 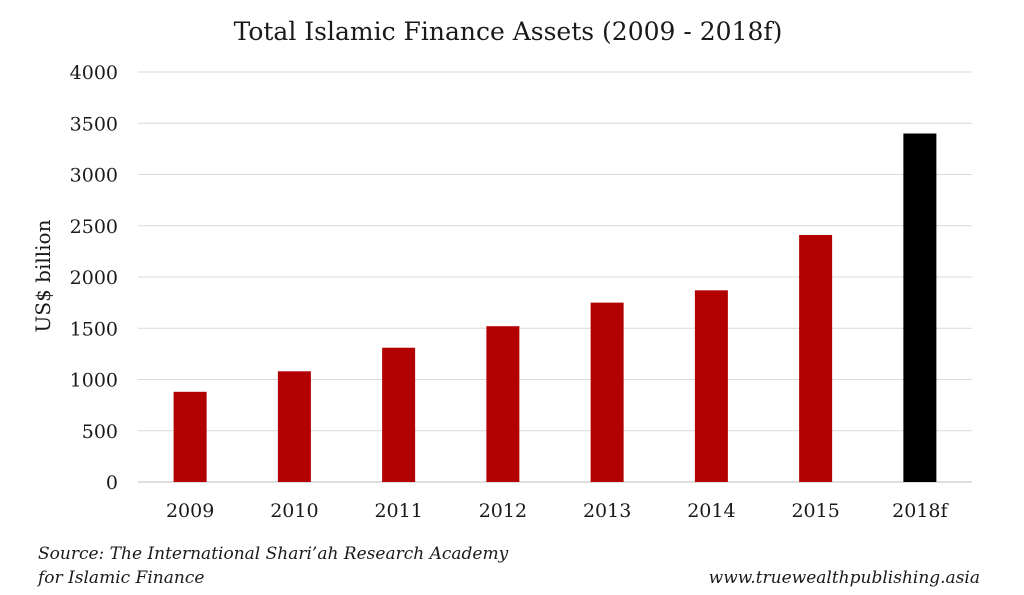 What do you see at coordinates (816, 358) in the screenshot?
I see `bar-2015` at bounding box center [816, 358].